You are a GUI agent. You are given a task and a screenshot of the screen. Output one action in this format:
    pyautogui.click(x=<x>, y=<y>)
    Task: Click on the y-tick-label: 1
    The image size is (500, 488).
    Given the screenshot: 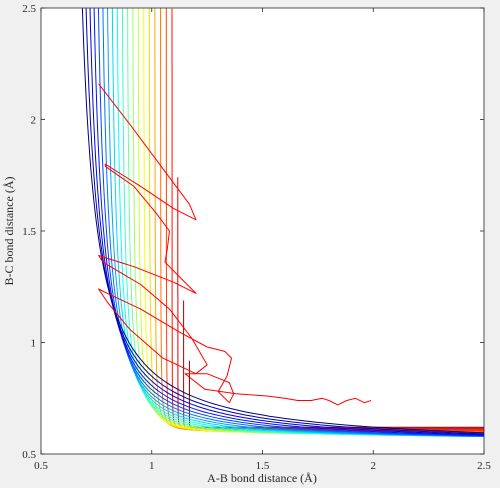 What is the action you would take?
    pyautogui.click(x=34, y=344)
    